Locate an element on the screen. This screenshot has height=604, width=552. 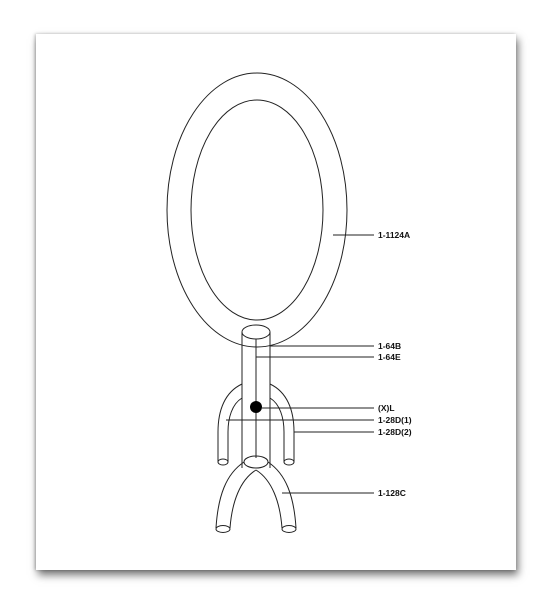
fork-legs-d is located at coordinates (256, 424).